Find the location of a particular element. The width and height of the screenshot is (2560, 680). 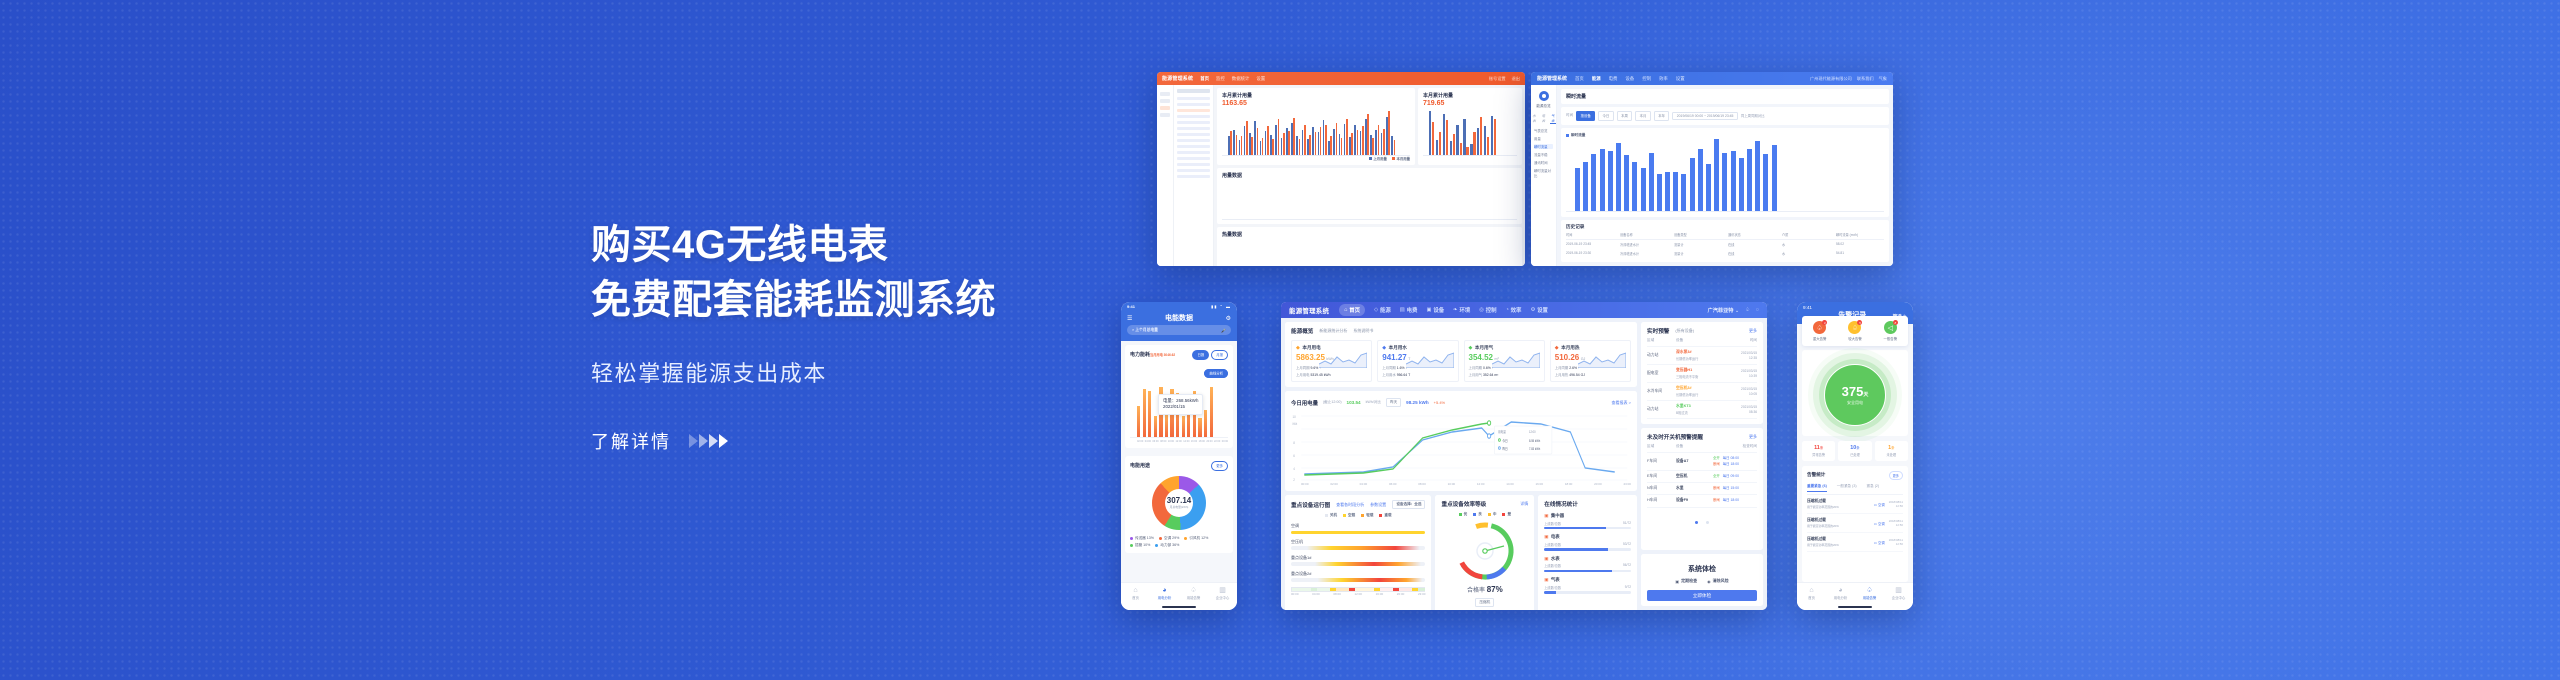

gear-icon: ⚙ is located at coordinates (1228, 318).